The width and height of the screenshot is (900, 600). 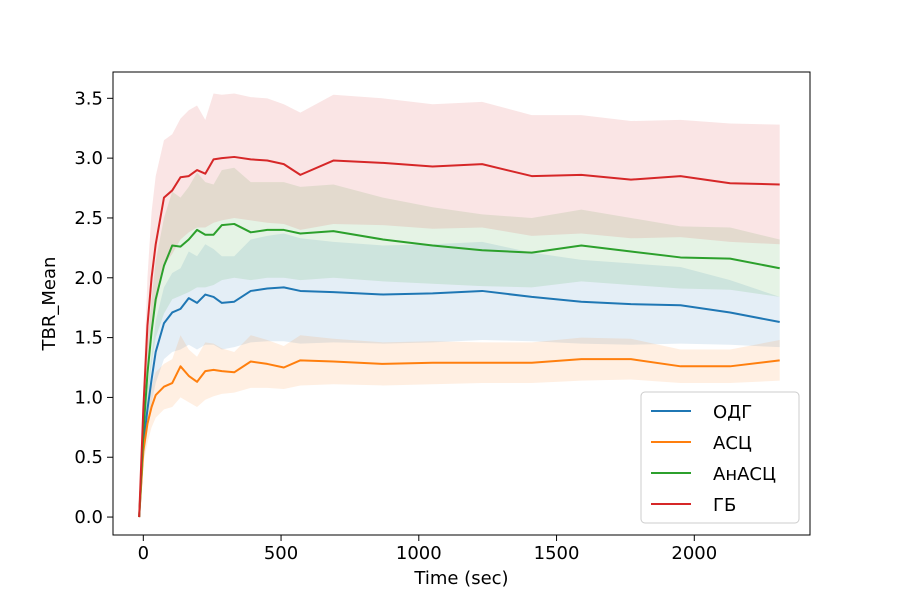 I want to click on y-axis-label: TBR_Mean, so click(x=49, y=304).